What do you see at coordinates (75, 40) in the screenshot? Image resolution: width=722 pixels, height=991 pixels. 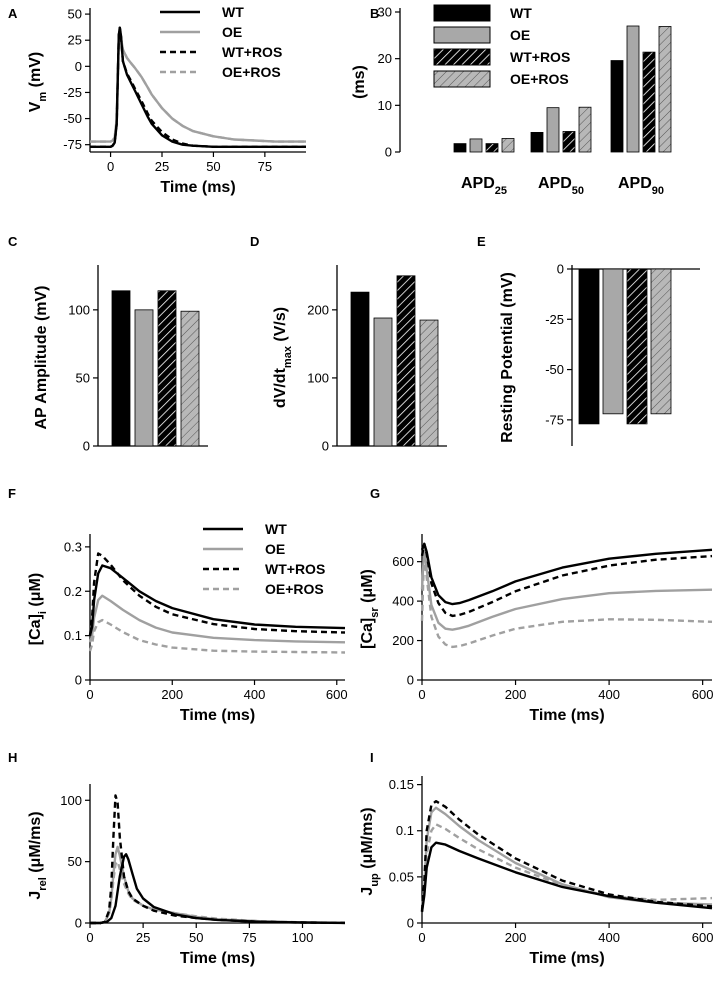 I see `y-tick-label: 25` at bounding box center [75, 40].